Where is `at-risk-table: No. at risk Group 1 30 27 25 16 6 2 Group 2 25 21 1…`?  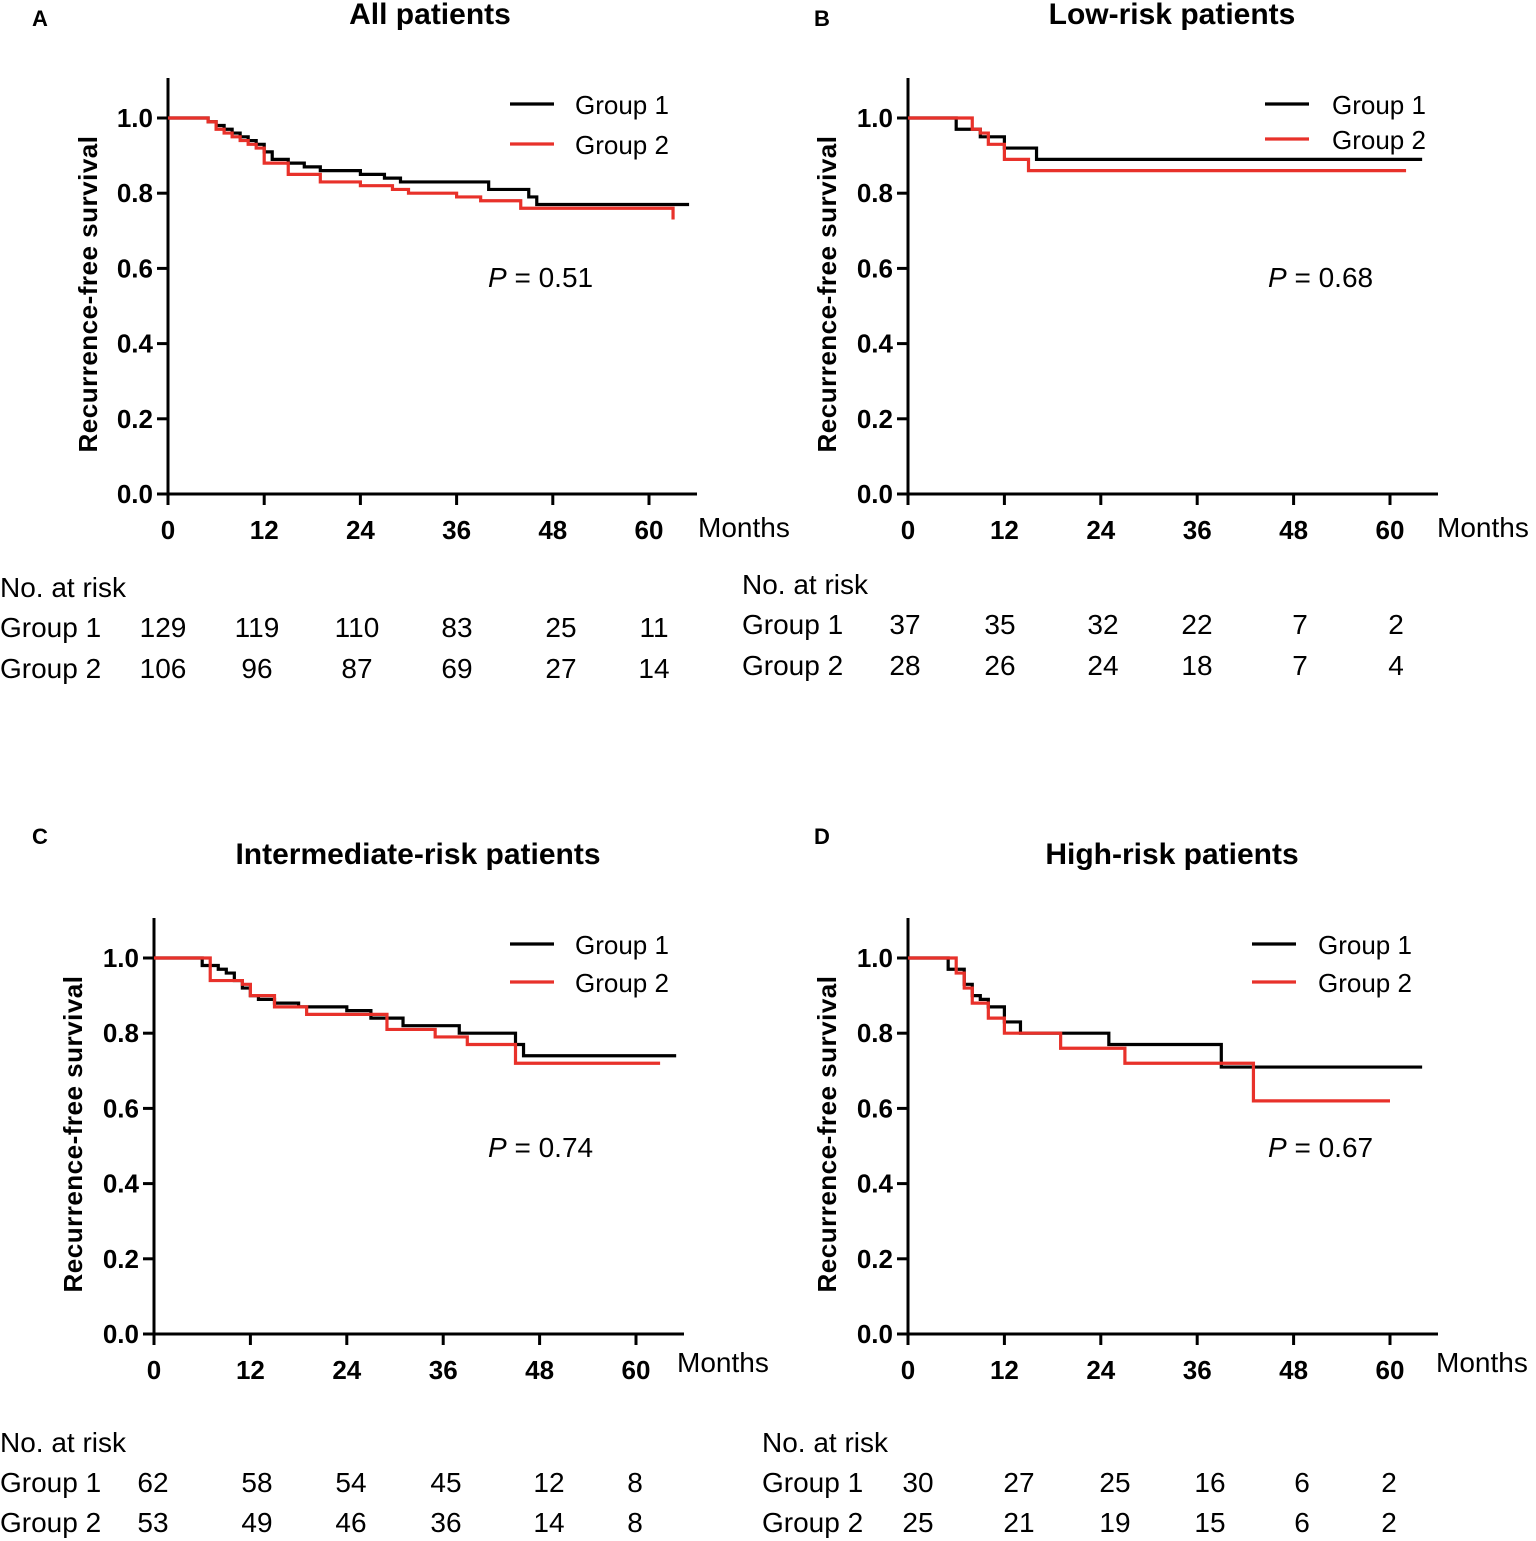 at-risk-table: No. at risk Group 1 30 27 25 16 6 2 Group 2 25 21 1… is located at coordinates (1079, 1482).